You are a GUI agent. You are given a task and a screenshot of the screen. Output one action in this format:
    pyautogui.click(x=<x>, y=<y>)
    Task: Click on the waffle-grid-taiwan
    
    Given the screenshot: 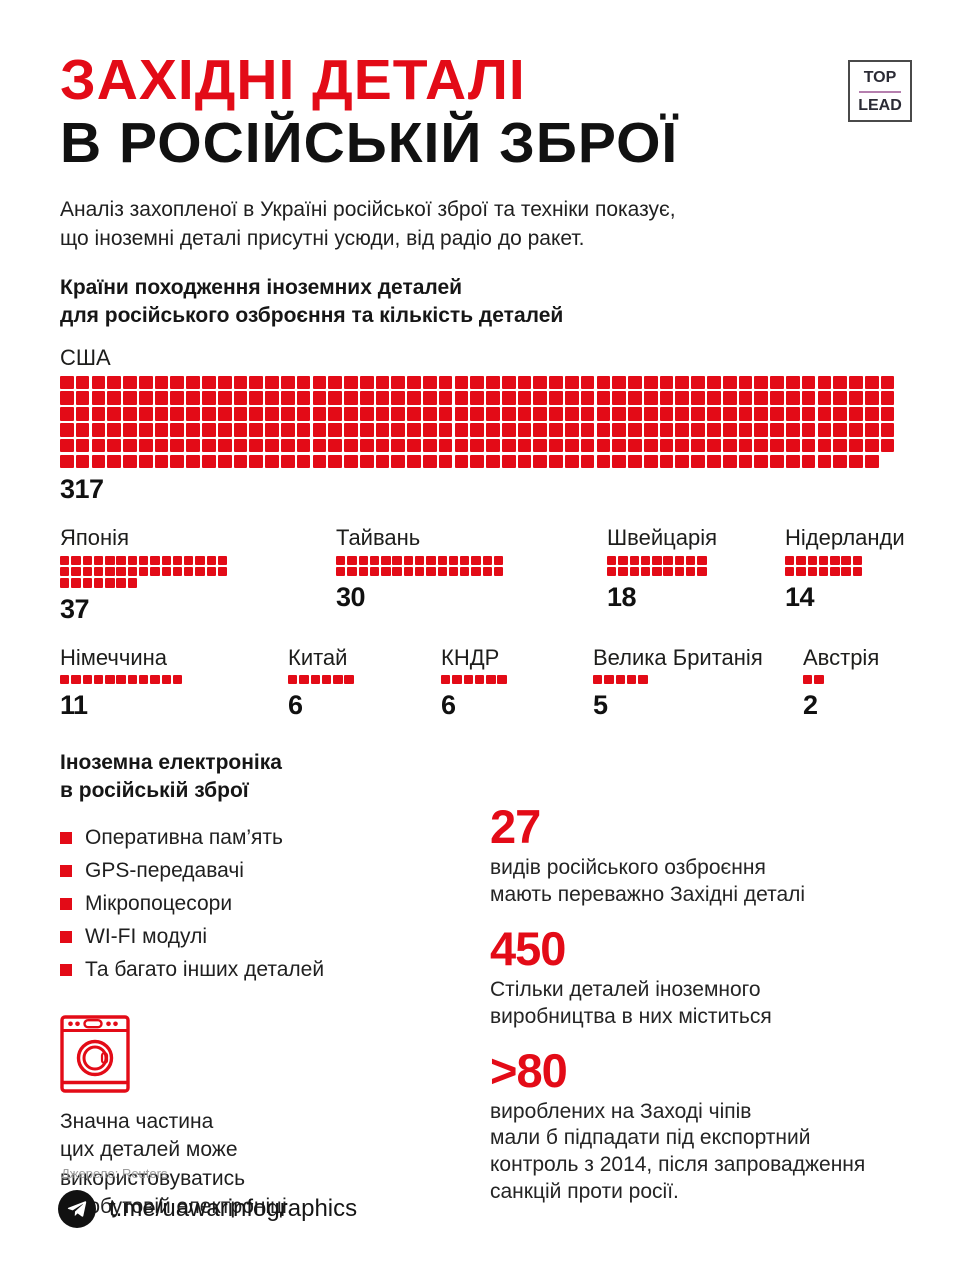 What is the action you would take?
    pyautogui.click(x=471, y=566)
    